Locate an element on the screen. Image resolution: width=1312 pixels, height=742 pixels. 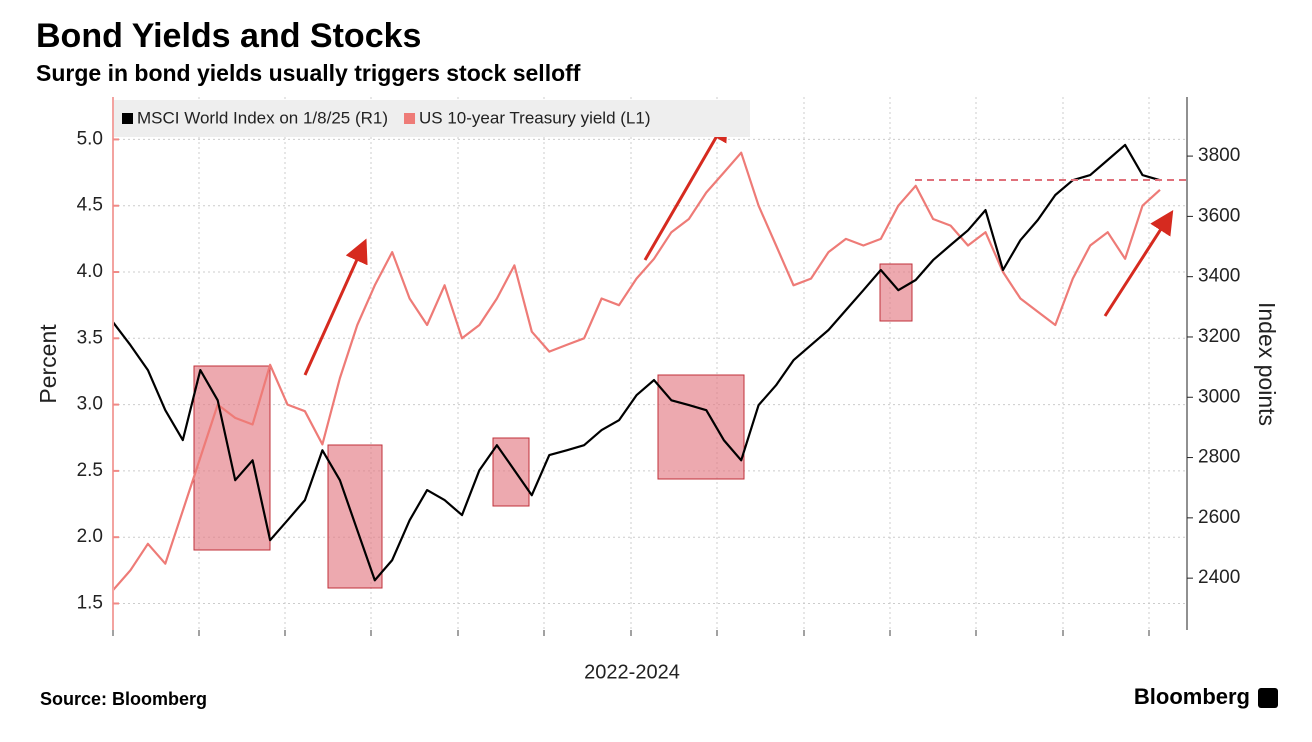
x-ticks is located at coordinates (631, 633).